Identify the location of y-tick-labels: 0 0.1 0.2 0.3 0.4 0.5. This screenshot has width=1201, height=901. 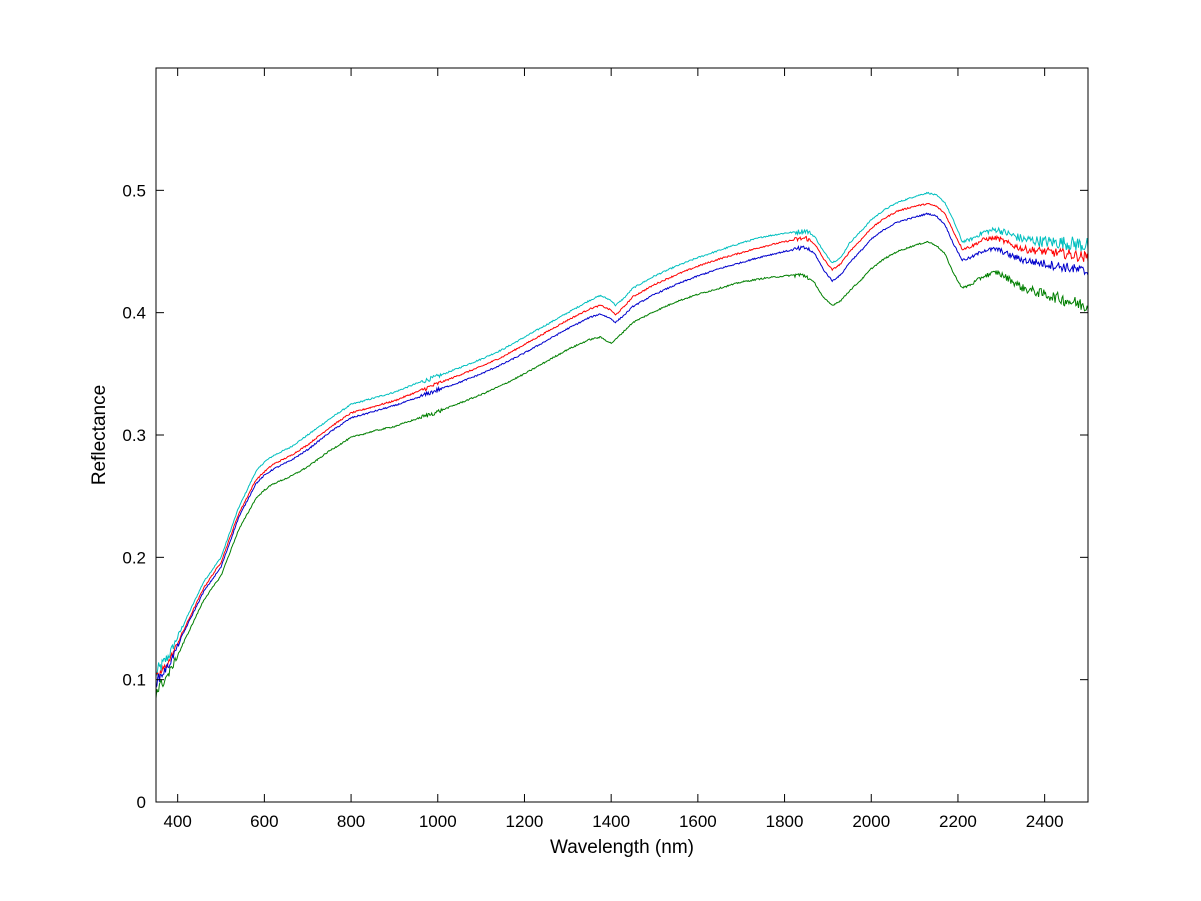
(134, 496).